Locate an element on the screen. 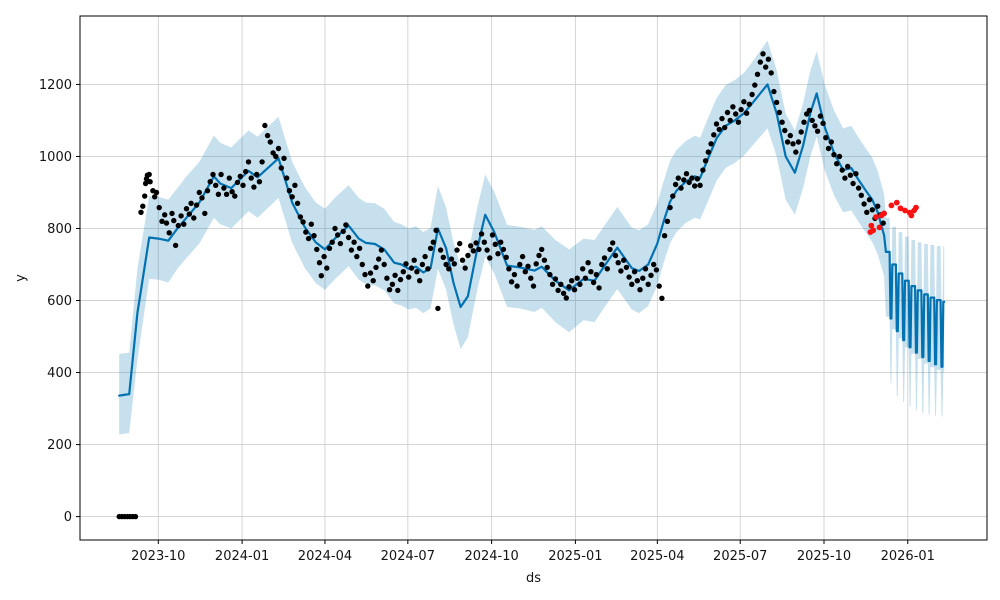  x-tick-label: 2024-10 is located at coordinates (491, 556).